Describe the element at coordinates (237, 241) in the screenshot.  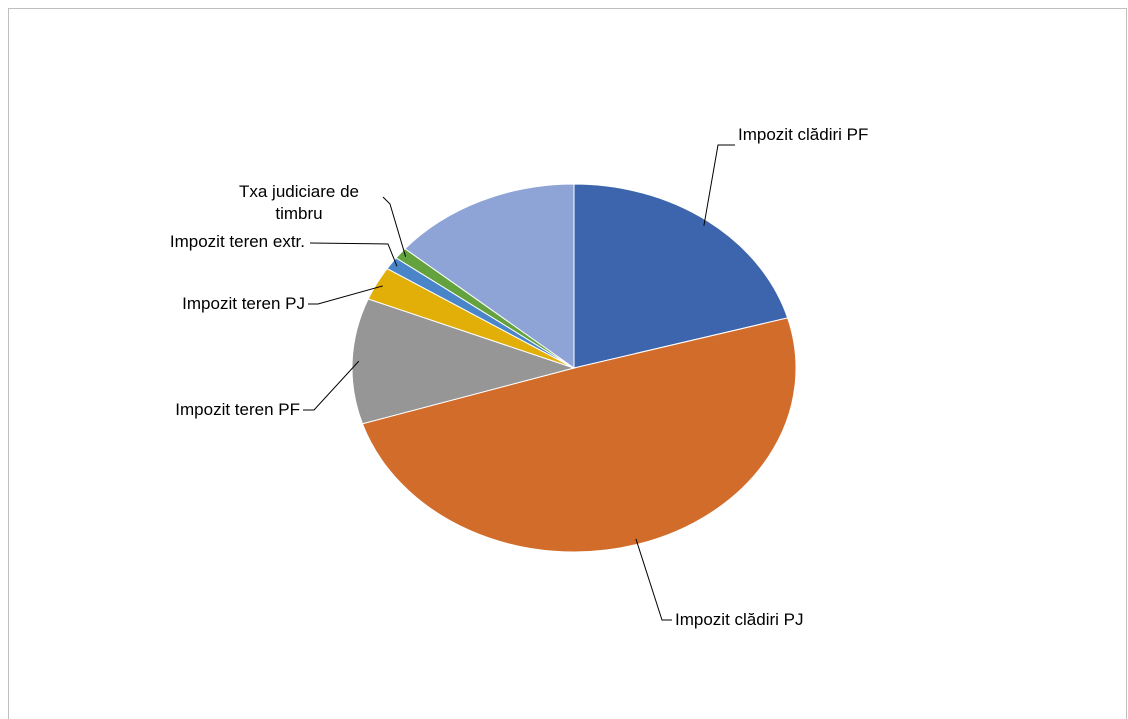
I see `data-label-impozit-teren-extr: Impozit teren extr.` at that location.